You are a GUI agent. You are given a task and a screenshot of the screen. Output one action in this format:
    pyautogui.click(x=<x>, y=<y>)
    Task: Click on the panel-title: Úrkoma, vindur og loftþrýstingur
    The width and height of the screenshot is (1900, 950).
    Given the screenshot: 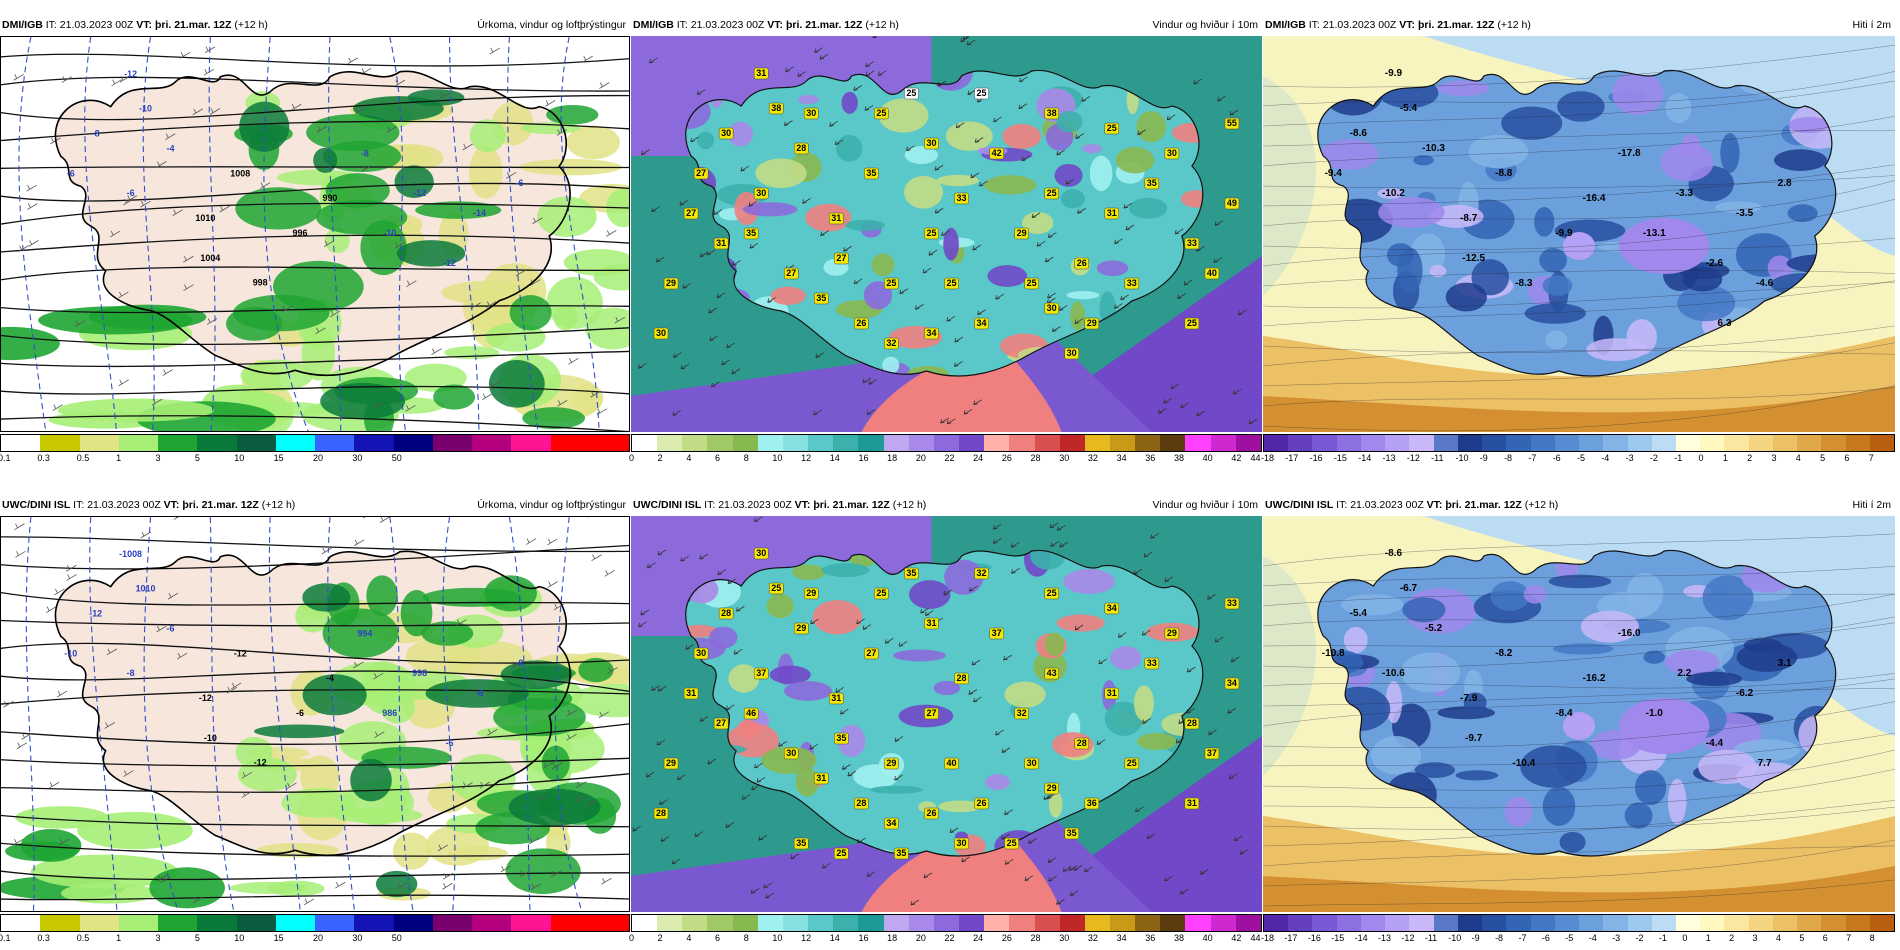 What is the action you would take?
    pyautogui.click(x=551, y=25)
    